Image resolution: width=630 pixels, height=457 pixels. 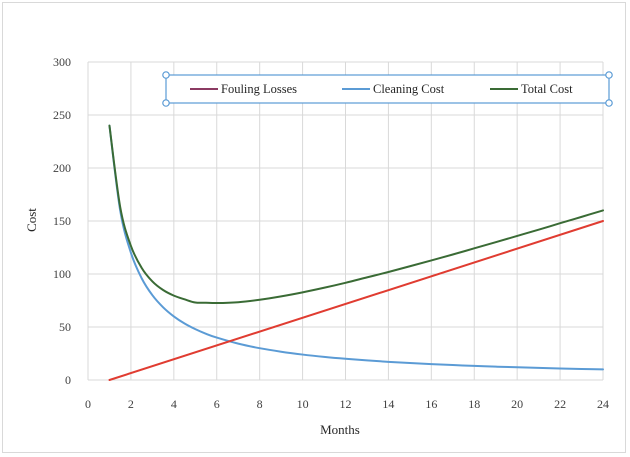 I want to click on x-tick-label: 2, so click(x=131, y=404).